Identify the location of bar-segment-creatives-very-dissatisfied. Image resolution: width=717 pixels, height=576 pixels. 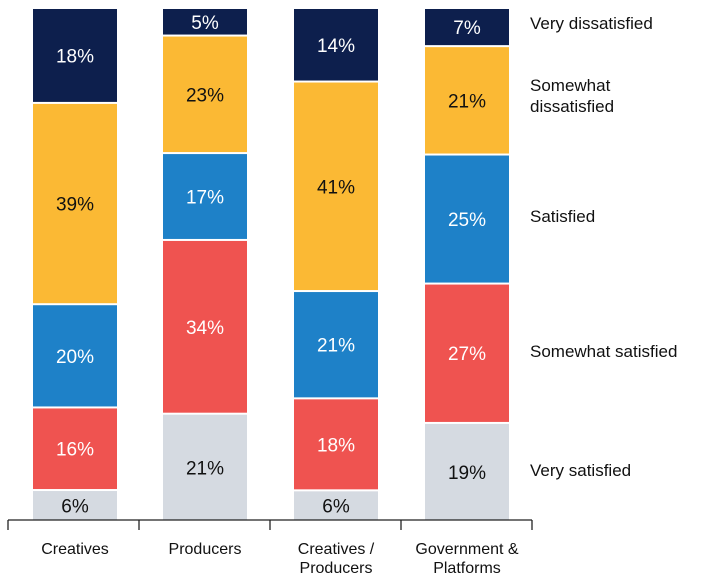
(75, 55).